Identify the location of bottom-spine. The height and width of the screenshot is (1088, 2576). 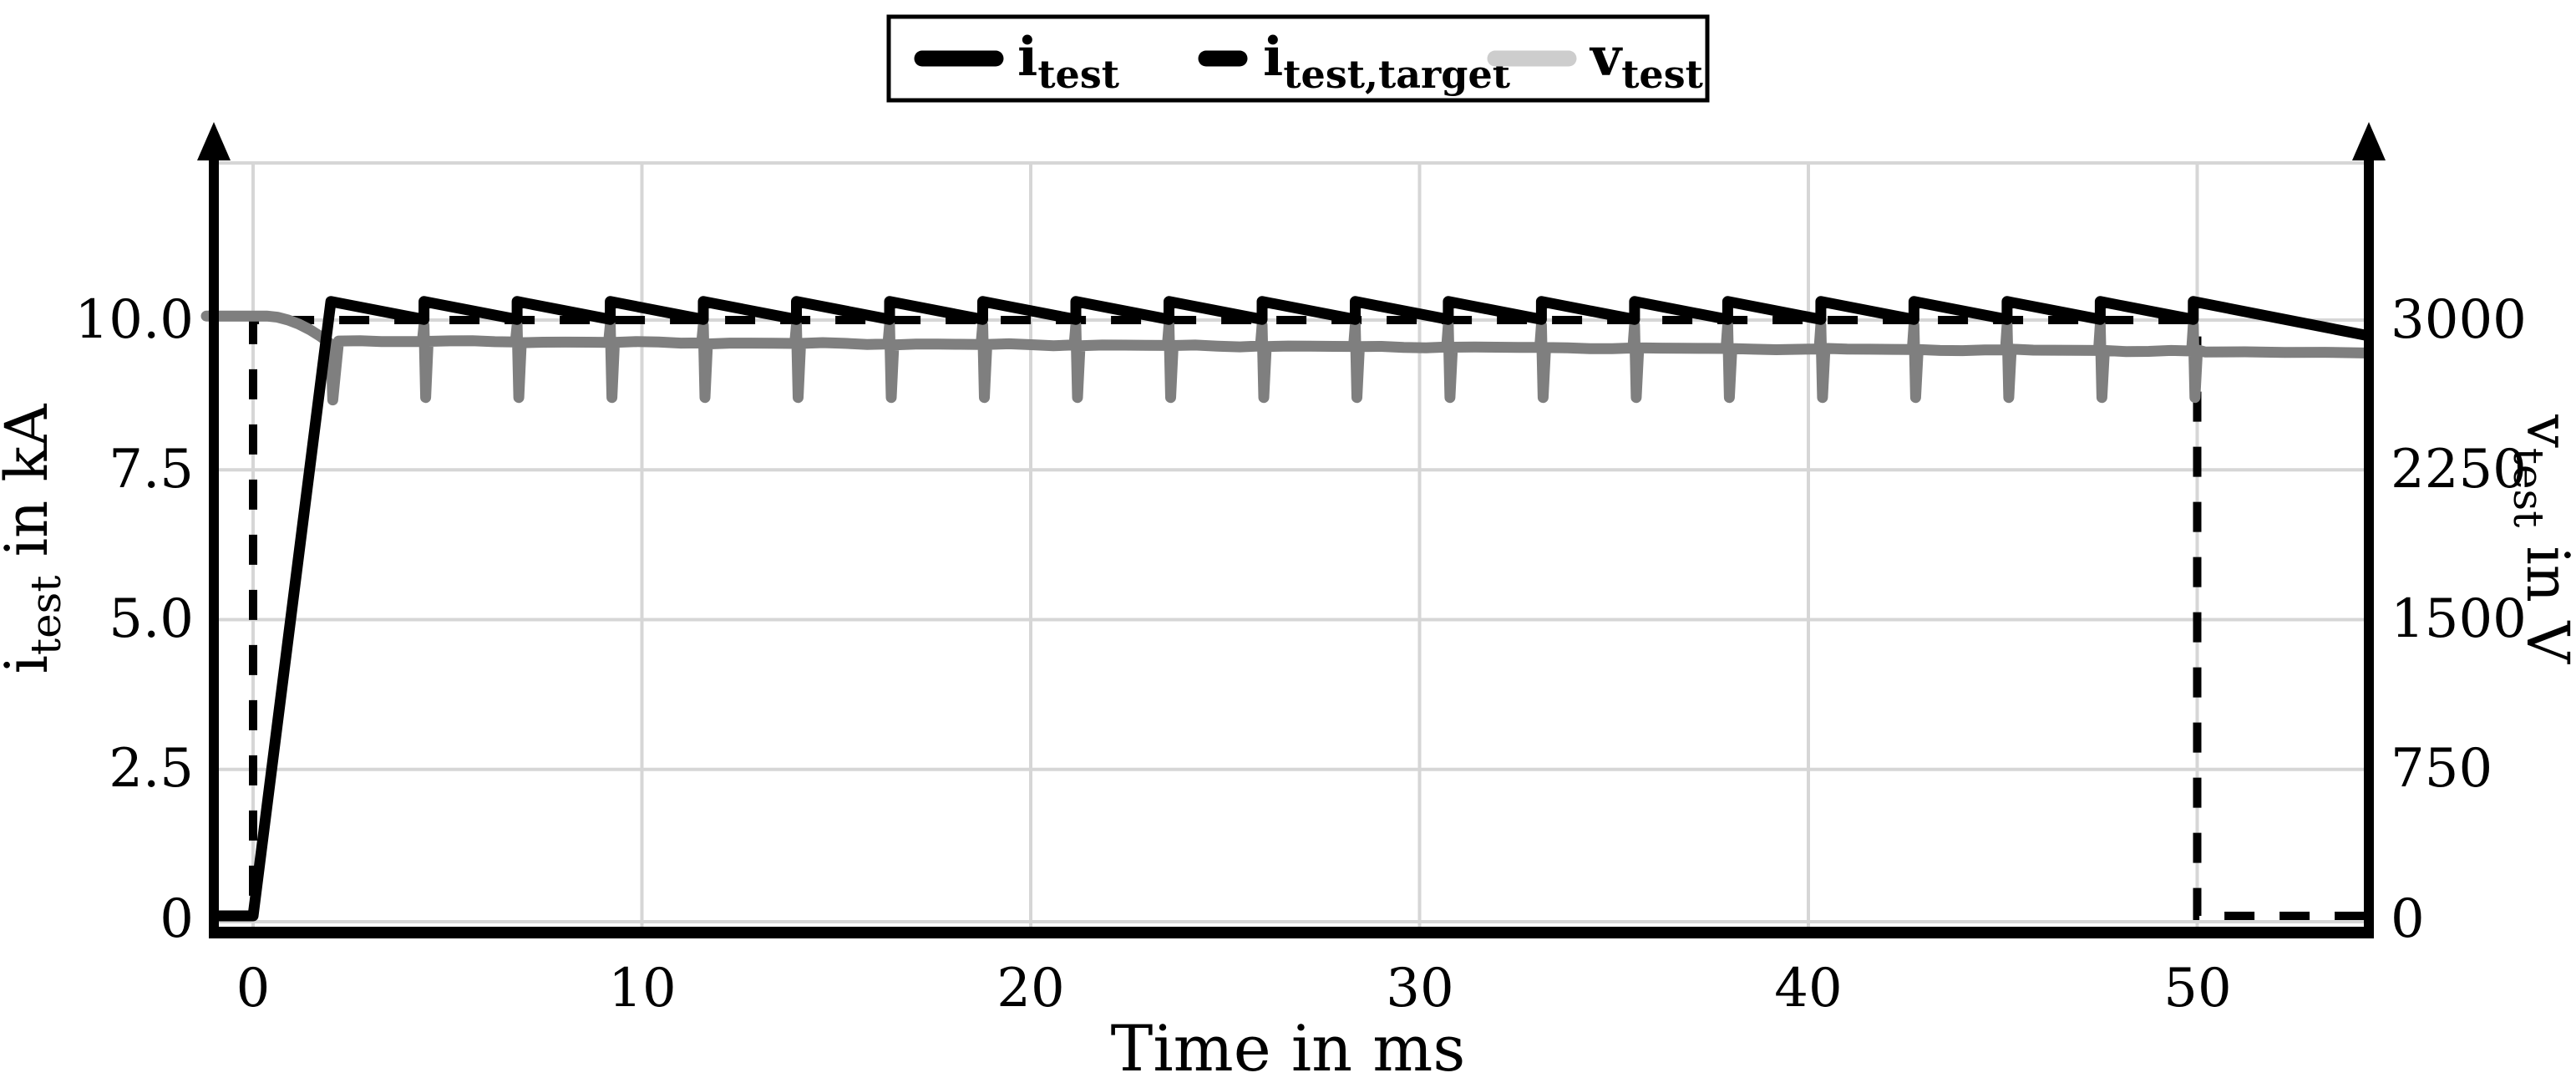
(1291, 933).